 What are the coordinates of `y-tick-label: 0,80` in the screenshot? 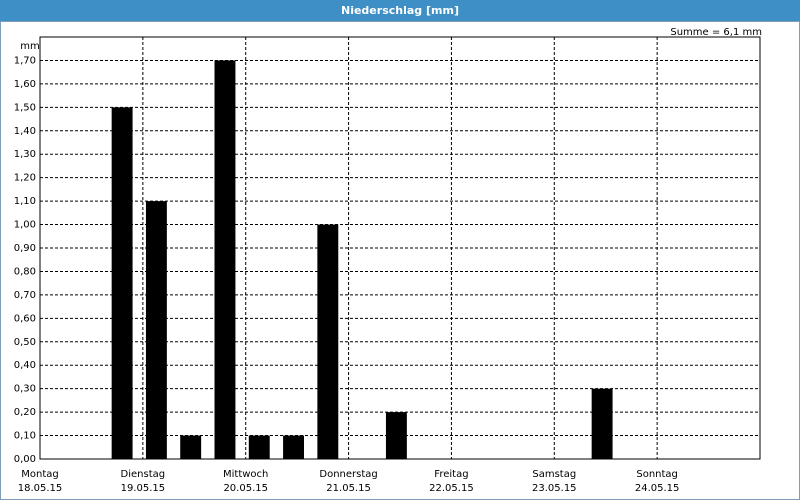 It's located at (25, 271).